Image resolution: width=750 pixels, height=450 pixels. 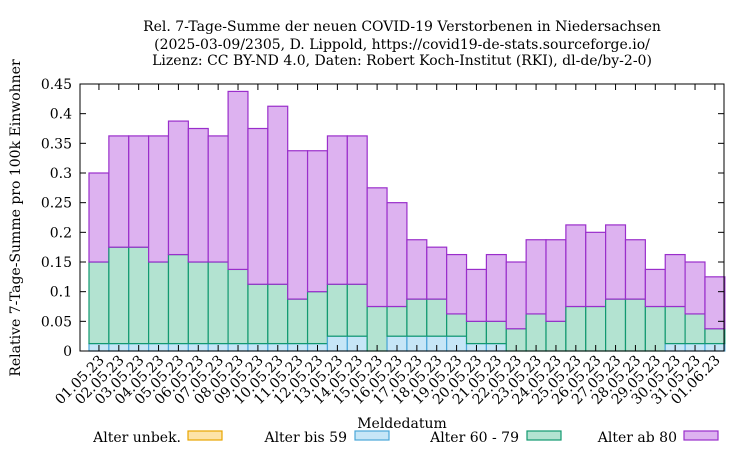 I want to click on legend-label-4: Alter ab 80, so click(x=637, y=438).